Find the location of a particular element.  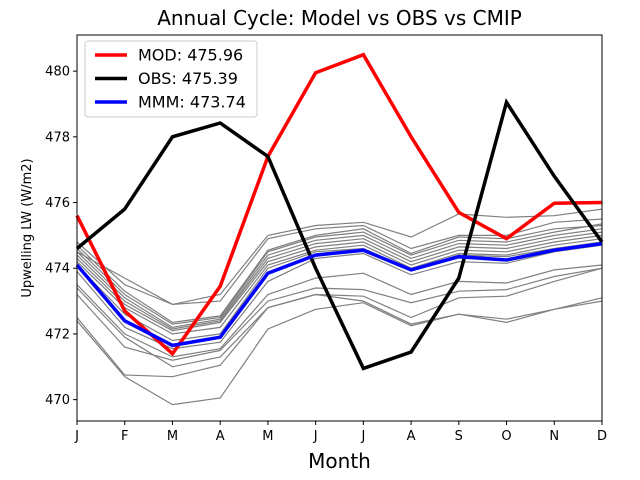

legend: MOD: 475.96 OBS: 475.39 MMM: 473.74 is located at coordinates (171, 79).